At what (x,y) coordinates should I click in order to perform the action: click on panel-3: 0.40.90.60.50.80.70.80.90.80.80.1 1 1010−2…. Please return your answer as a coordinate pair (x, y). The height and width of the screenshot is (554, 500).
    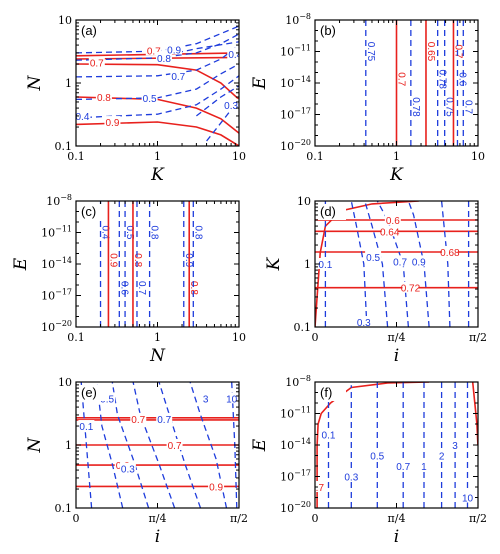
    Looking at the image, I should click on (128, 279).